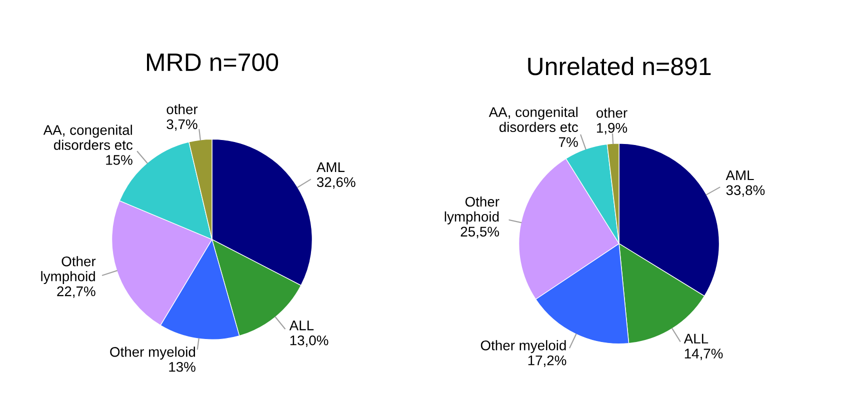  I want to click on data-label: 14,7%, so click(703, 354).